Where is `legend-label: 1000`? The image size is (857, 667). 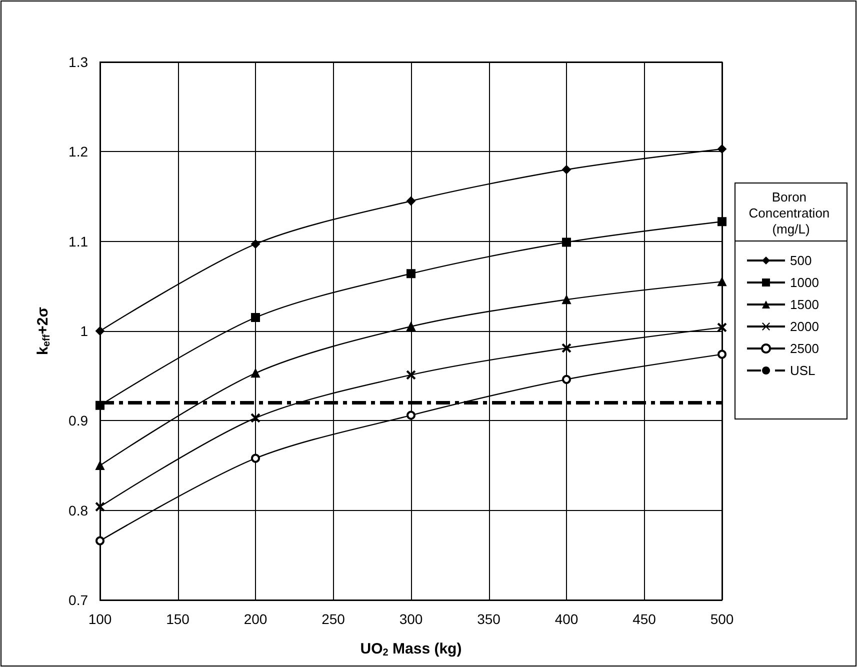
legend-label: 1000 is located at coordinates (804, 282).